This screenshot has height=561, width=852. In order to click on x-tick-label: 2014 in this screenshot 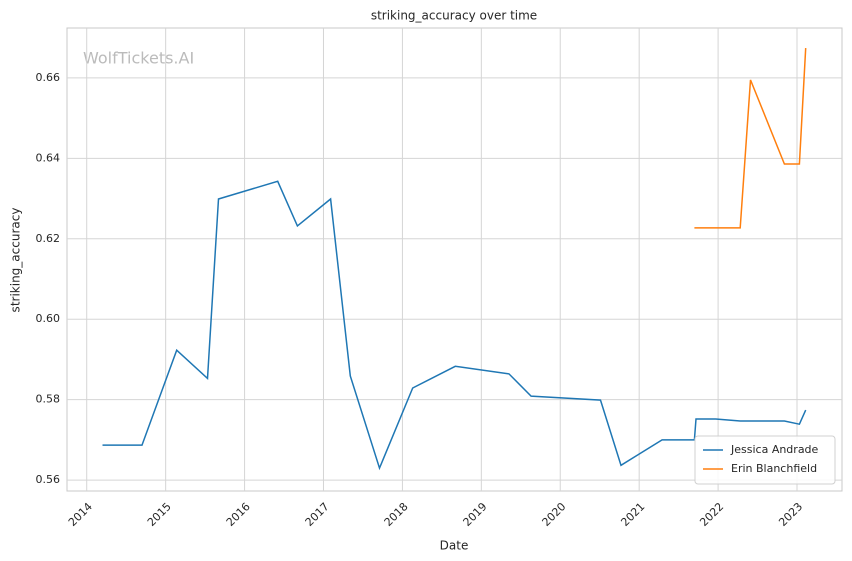, I will do `click(80, 514)`.